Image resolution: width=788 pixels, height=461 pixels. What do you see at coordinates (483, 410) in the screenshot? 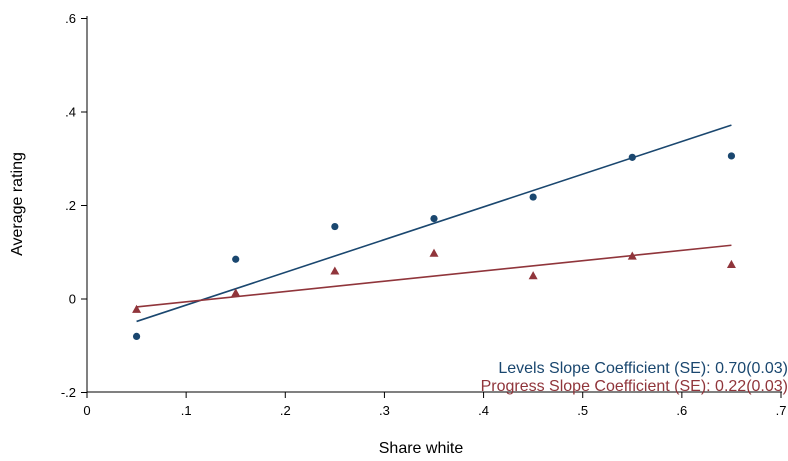
I see `x-tick-label: .4` at bounding box center [483, 410].